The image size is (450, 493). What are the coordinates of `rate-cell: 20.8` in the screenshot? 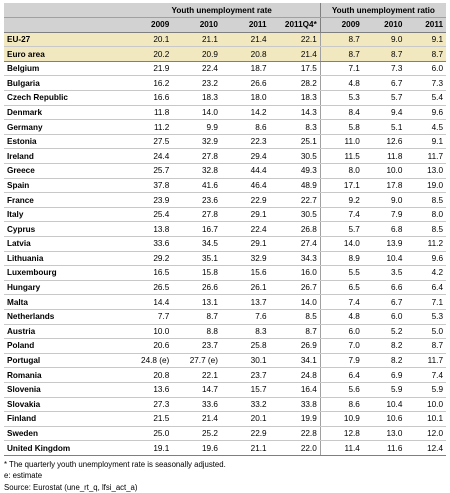 It's located at (148, 375).